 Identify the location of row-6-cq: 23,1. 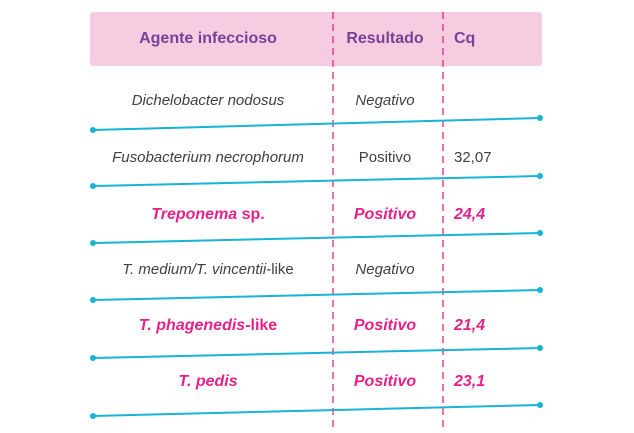
(470, 381).